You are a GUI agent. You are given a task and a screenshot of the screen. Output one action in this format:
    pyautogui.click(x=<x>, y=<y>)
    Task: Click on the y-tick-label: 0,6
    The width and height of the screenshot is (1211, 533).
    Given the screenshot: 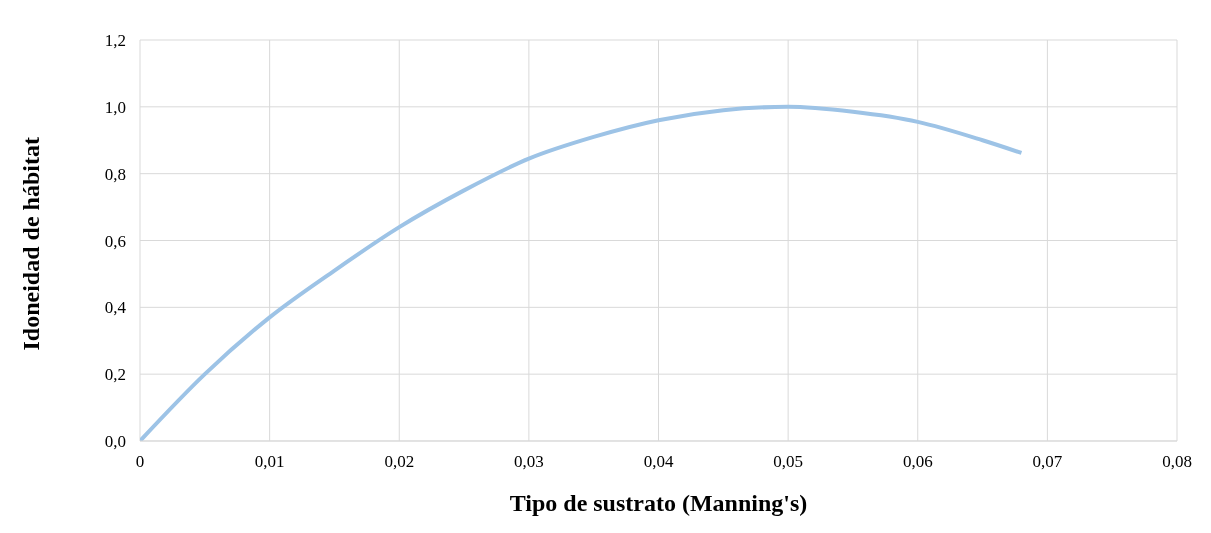 What is the action you would take?
    pyautogui.click(x=115, y=241)
    